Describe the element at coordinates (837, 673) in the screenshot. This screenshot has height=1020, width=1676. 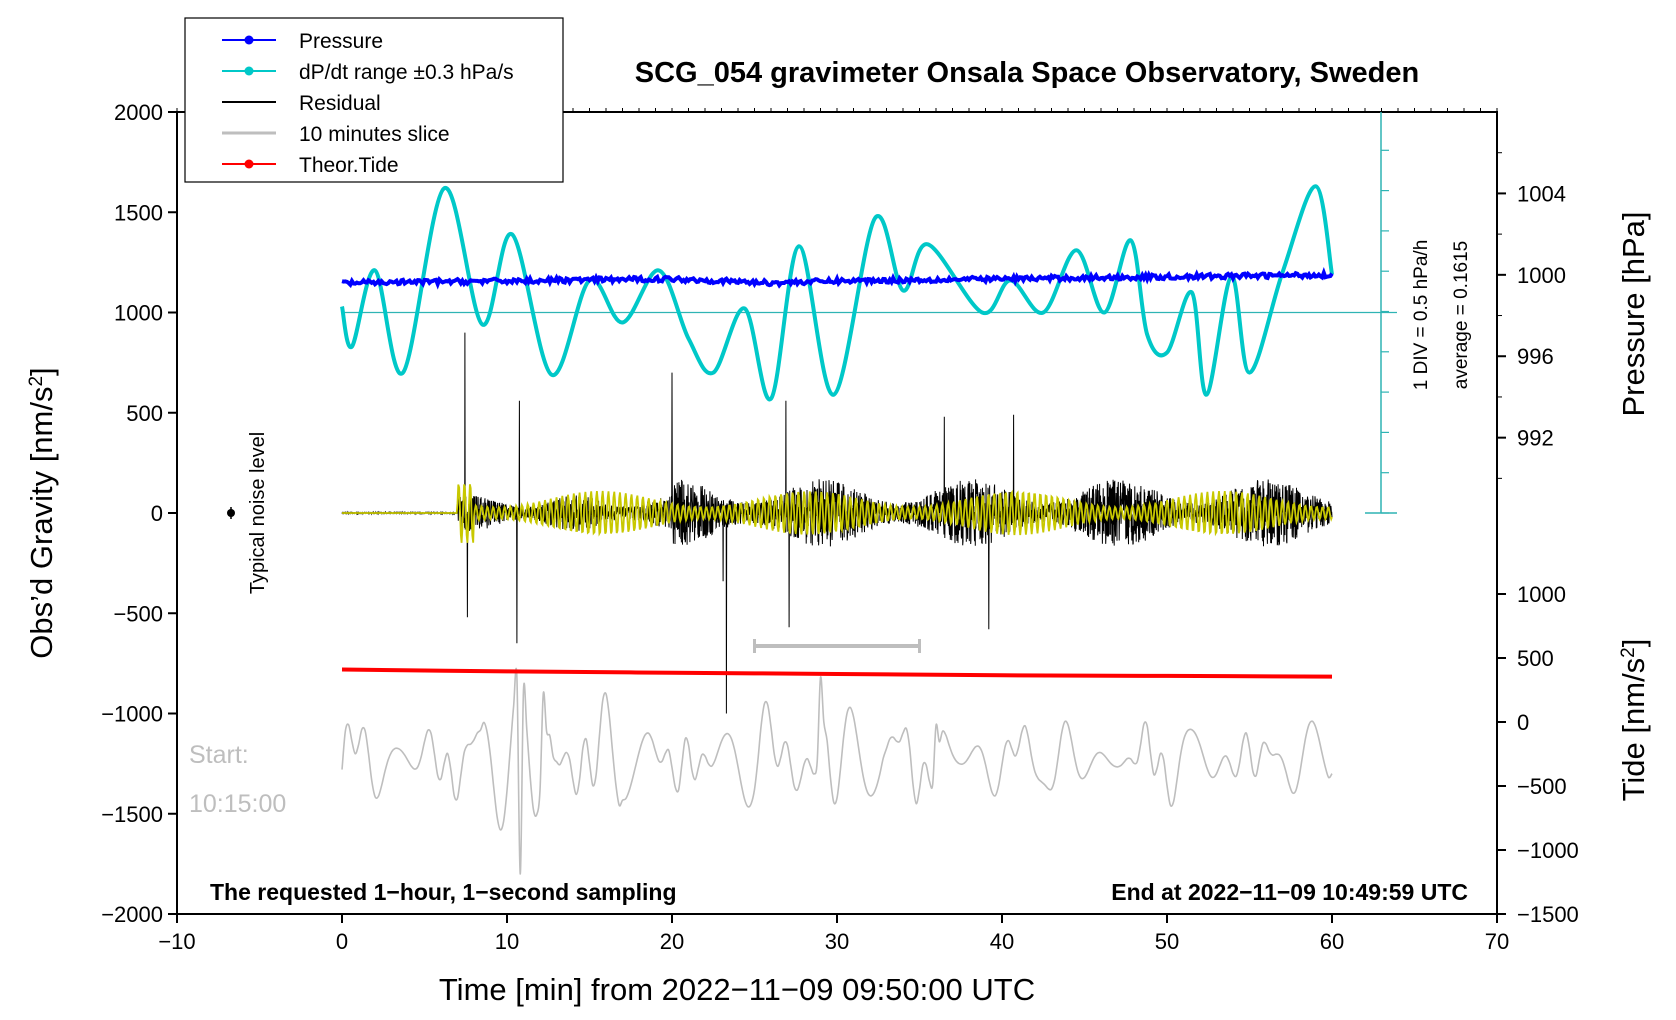
I see `series-tide` at that location.